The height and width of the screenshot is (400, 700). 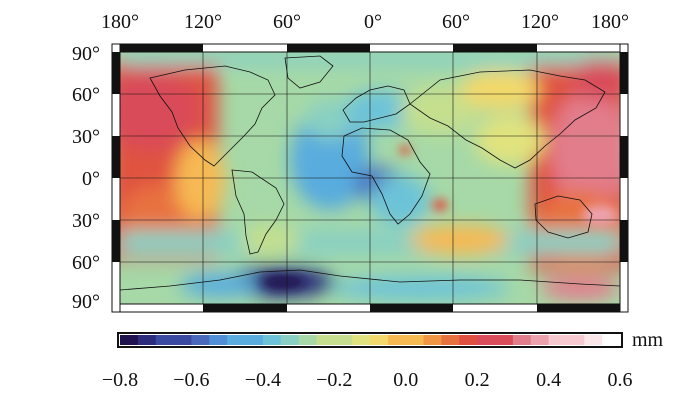 What do you see at coordinates (263, 380) in the screenshot?
I see `colorbar-tick-label: −0.4` at bounding box center [263, 380].